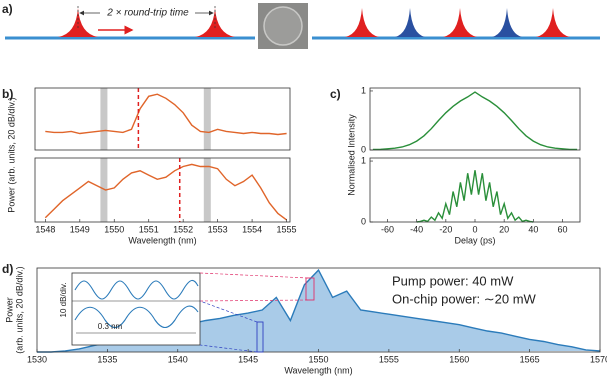 This screenshot has height=390, width=607. Describe the element at coordinates (335, 94) in the screenshot. I see `panel-label: c)` at that location.